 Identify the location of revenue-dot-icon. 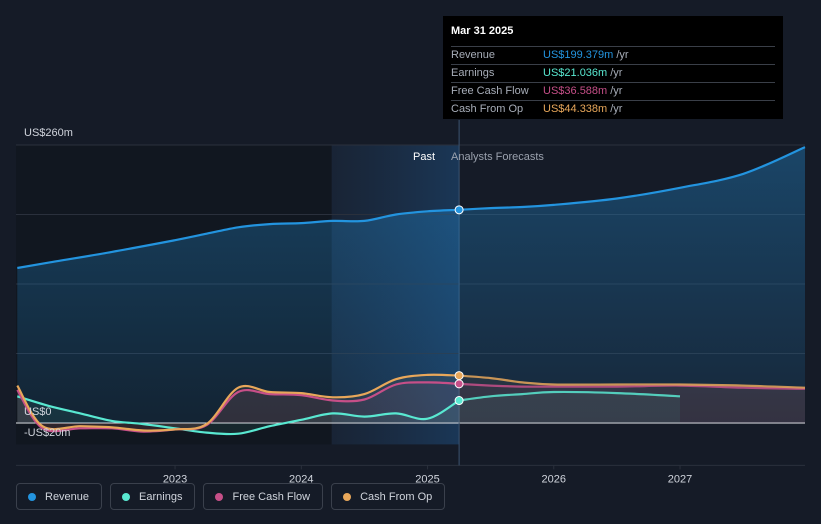
(32, 496).